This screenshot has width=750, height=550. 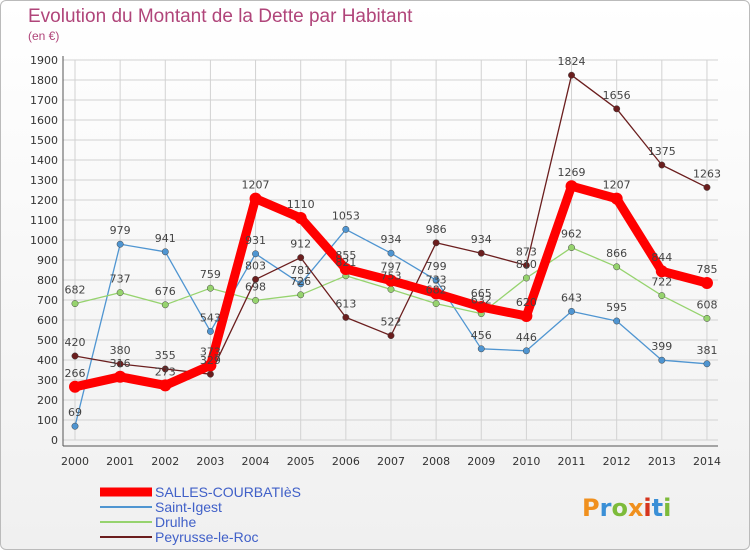 What do you see at coordinates (47, 260) in the screenshot?
I see `y-tick-label: 900` at bounding box center [47, 260].